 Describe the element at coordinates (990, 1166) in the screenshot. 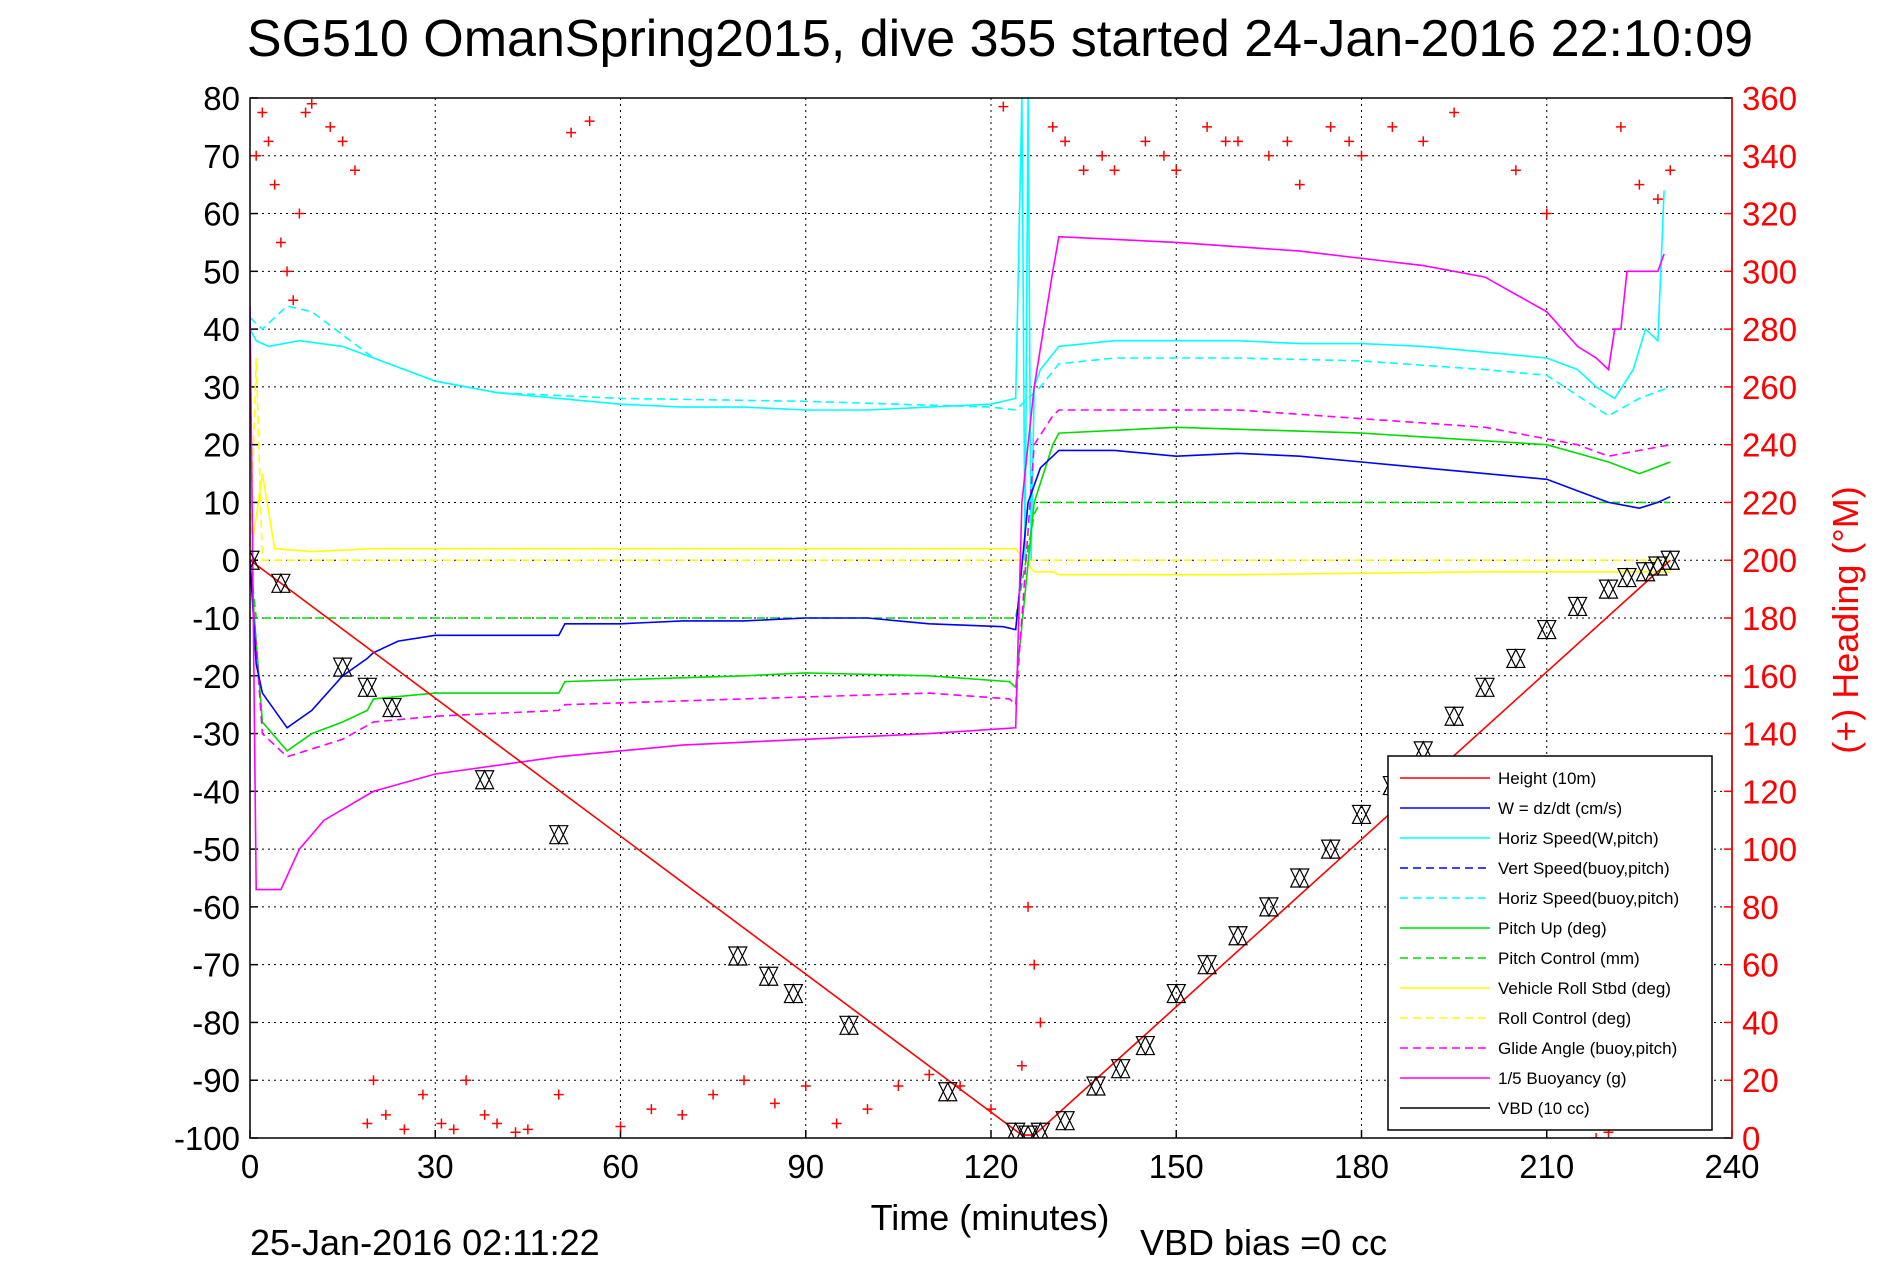

I see `x-tick-label: 120` at that location.